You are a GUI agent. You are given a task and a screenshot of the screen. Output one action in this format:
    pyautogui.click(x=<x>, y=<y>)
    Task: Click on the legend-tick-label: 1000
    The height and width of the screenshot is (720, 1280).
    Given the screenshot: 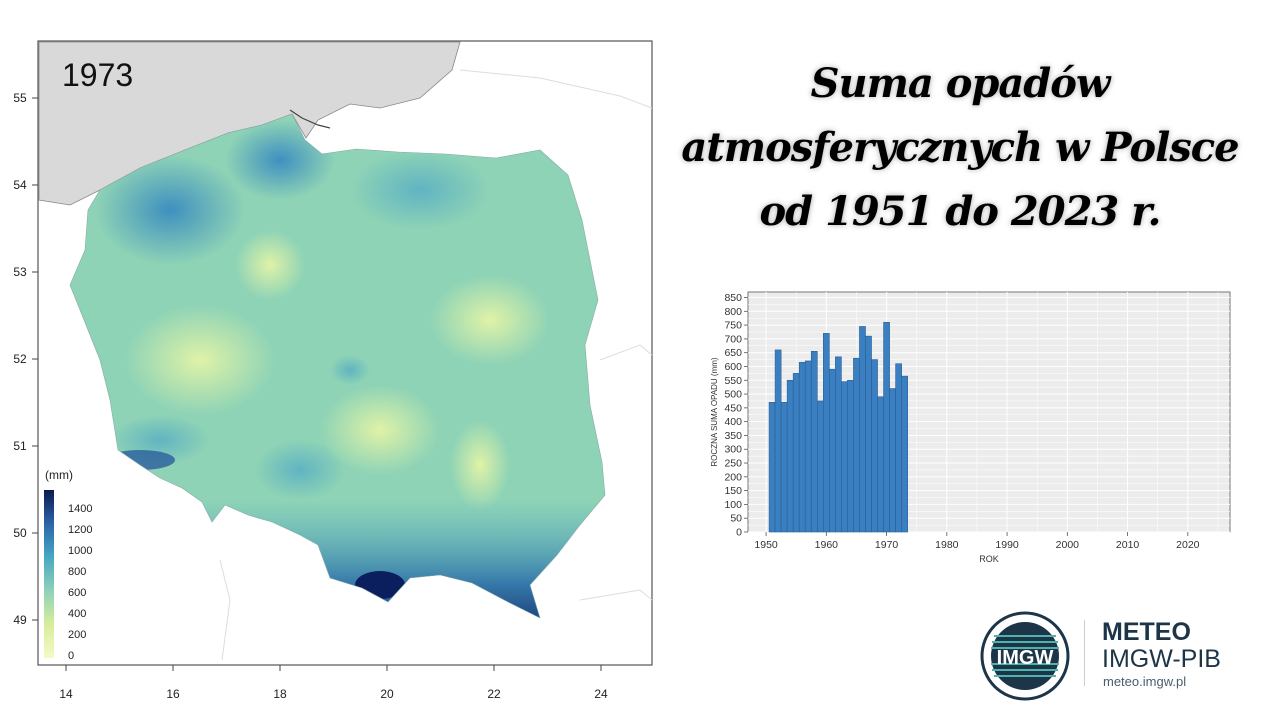 What is the action you would take?
    pyautogui.click(x=80, y=551)
    